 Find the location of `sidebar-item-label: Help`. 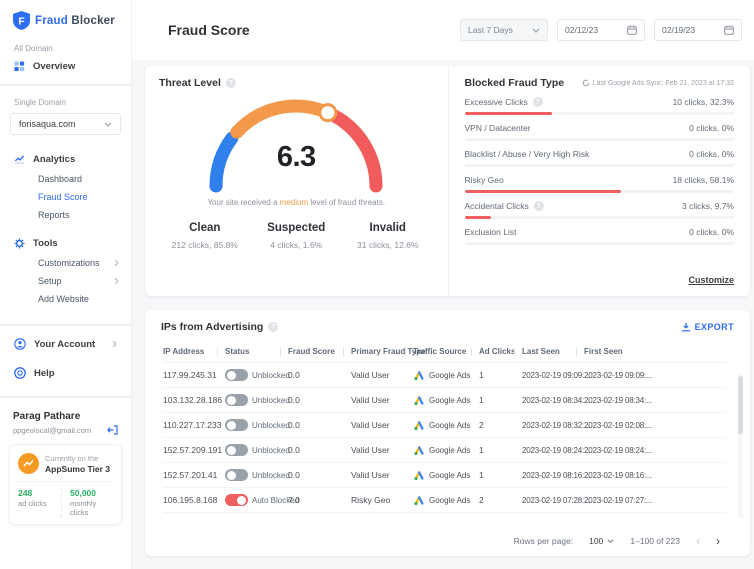

sidebar-item-label: Help is located at coordinates (44, 373).